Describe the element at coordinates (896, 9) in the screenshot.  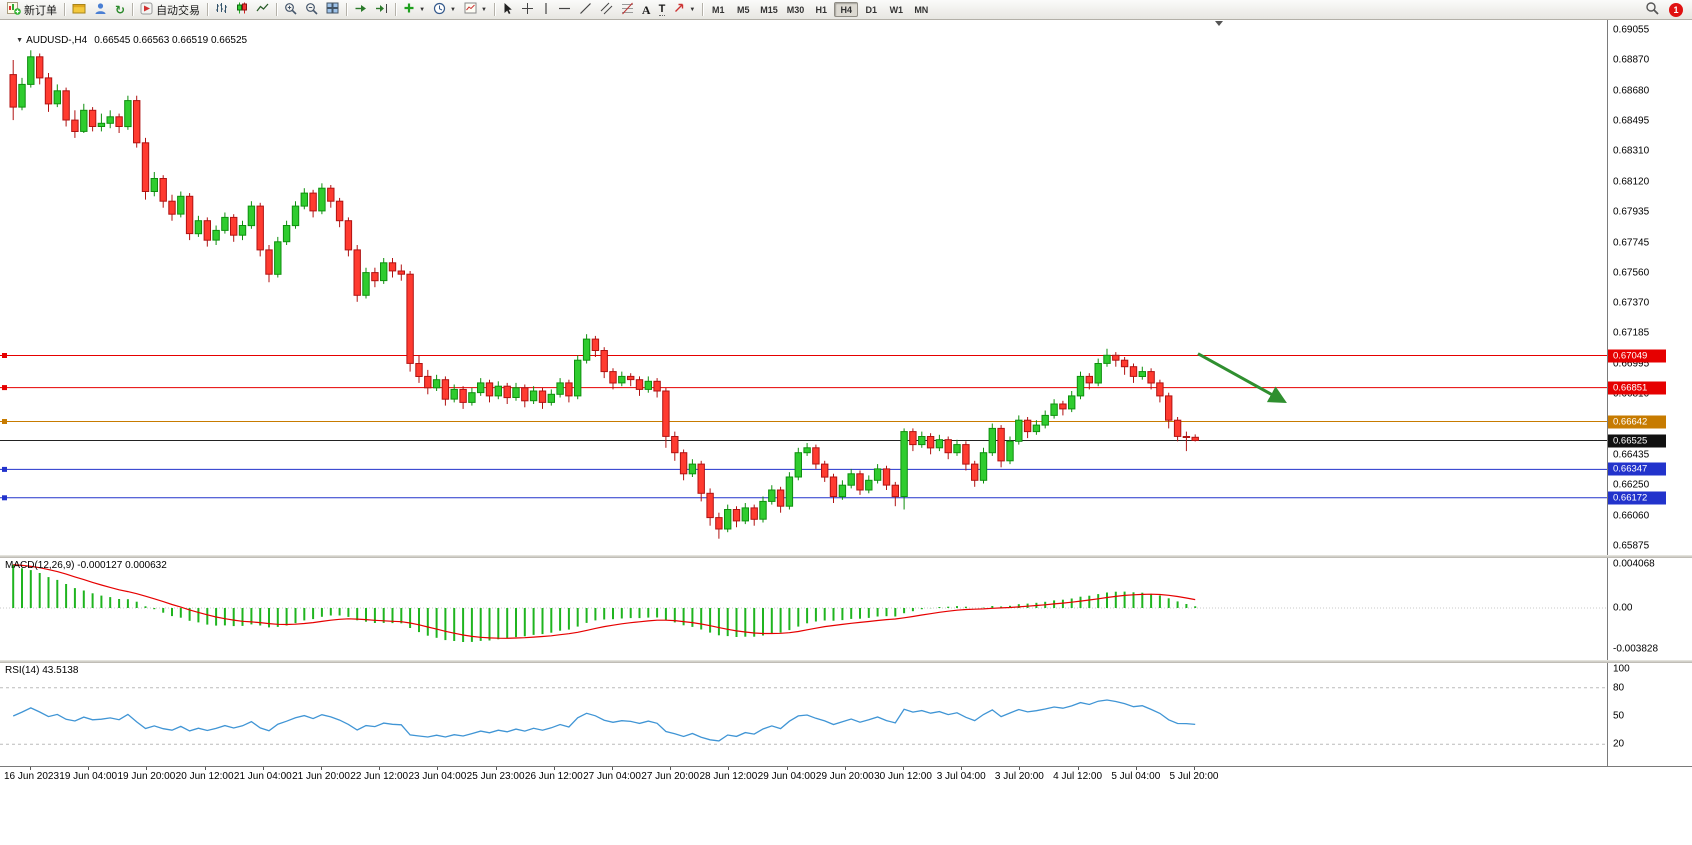
I see `timeframe-w1-button: W1` at that location.